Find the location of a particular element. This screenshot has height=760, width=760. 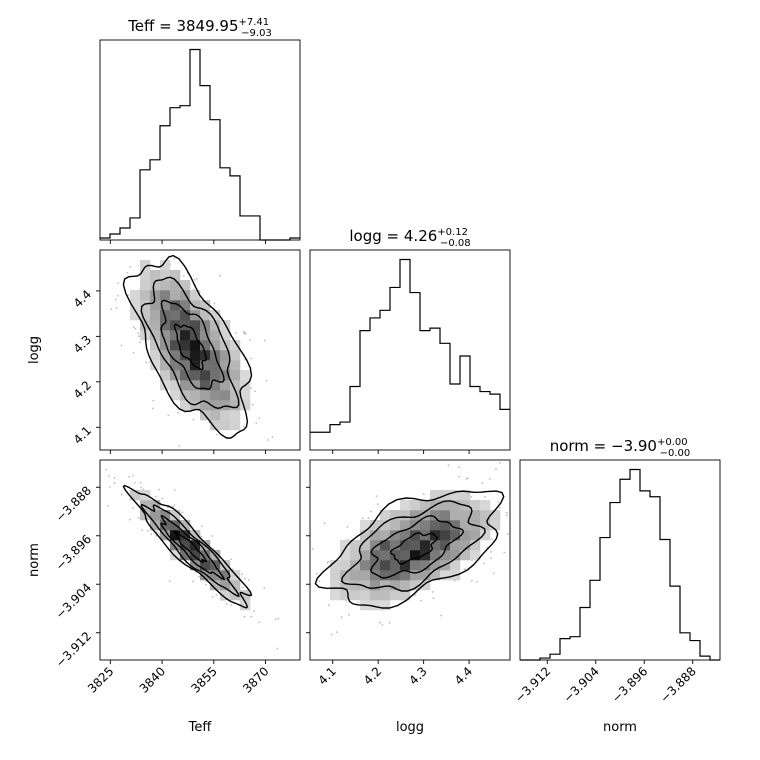

title-logg: logg = 4.26+0.12 −0.08 is located at coordinates (409, 238).